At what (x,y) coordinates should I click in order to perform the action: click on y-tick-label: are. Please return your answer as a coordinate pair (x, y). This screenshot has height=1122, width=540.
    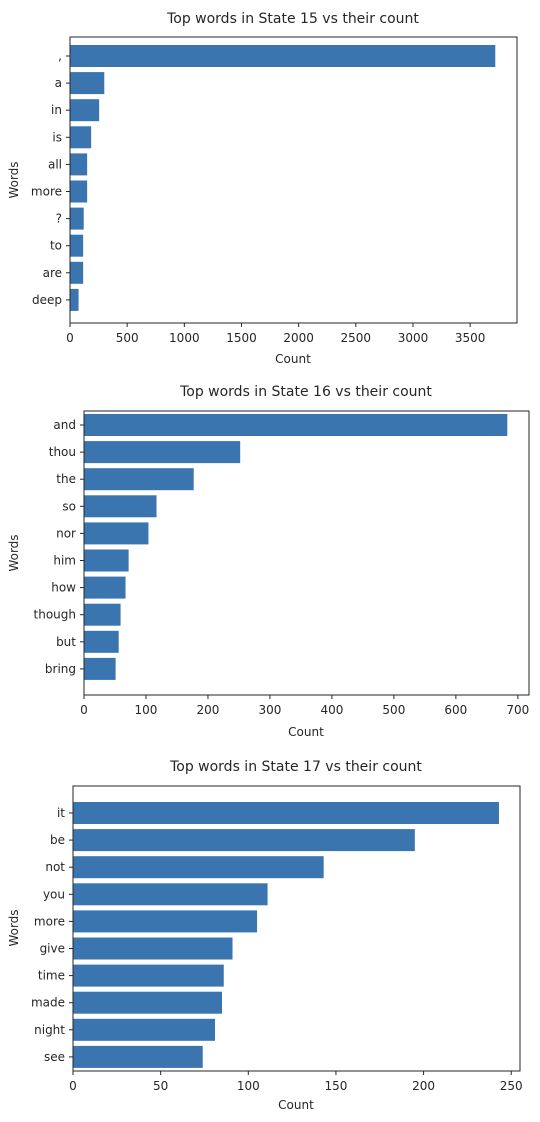
    Looking at the image, I should click on (52, 273).